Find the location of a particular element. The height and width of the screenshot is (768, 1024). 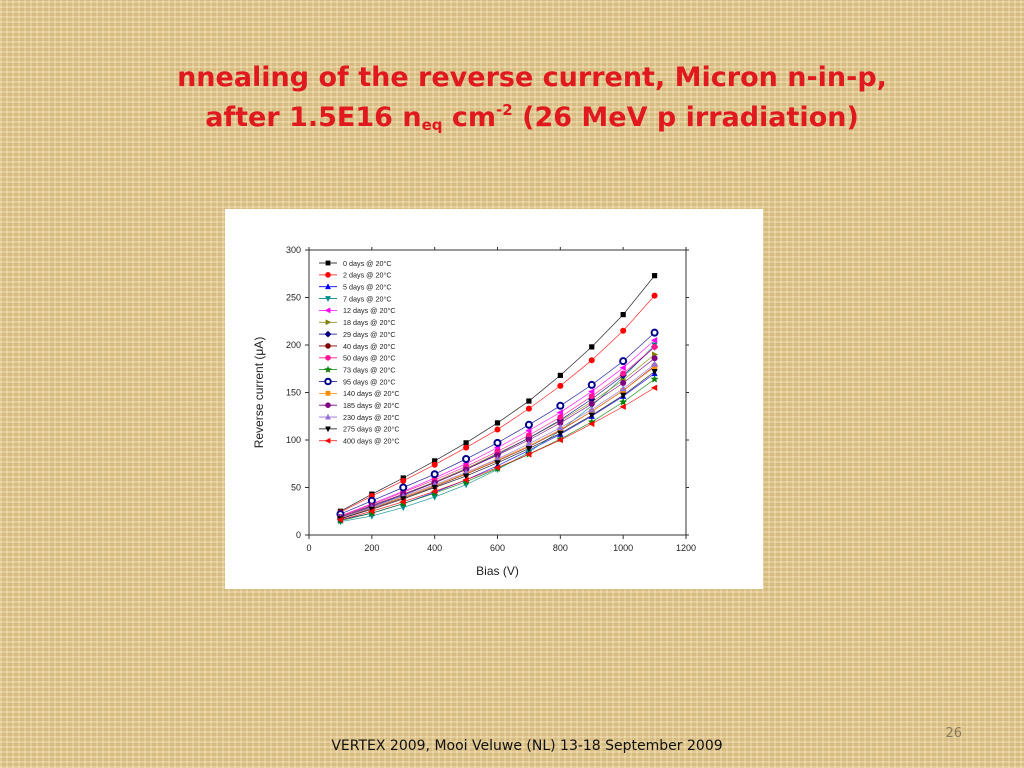

legend-item: 2 days @ 20°C is located at coordinates (355, 275).